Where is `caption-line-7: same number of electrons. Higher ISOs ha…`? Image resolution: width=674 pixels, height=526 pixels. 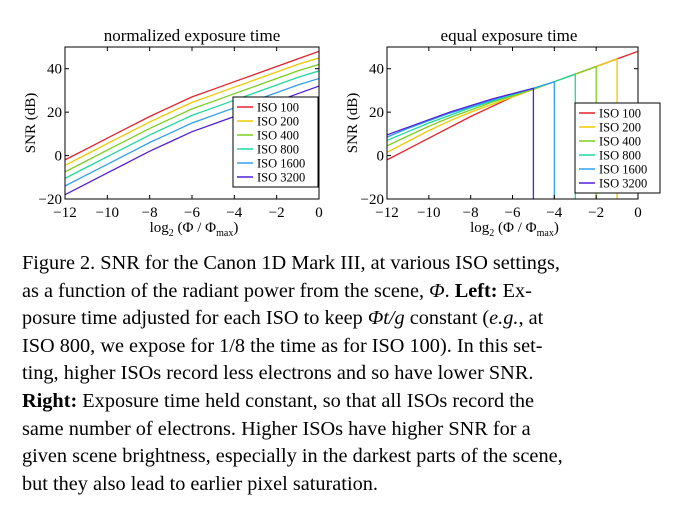 caption-line-7: same number of electrons. Higher ISOs ha… is located at coordinates (276, 428).